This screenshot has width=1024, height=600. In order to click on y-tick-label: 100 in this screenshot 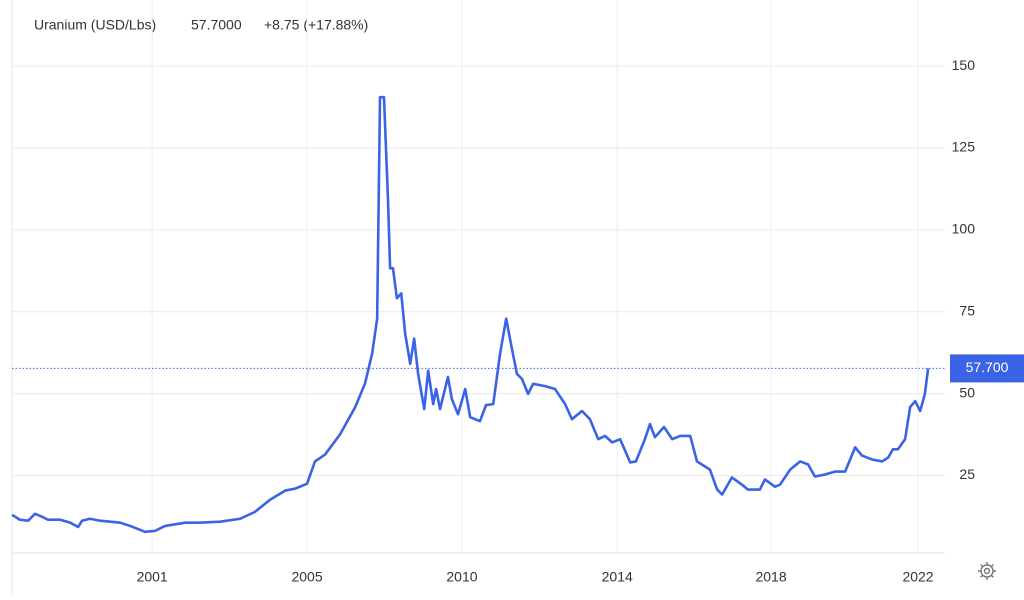, I will do `click(964, 229)`.